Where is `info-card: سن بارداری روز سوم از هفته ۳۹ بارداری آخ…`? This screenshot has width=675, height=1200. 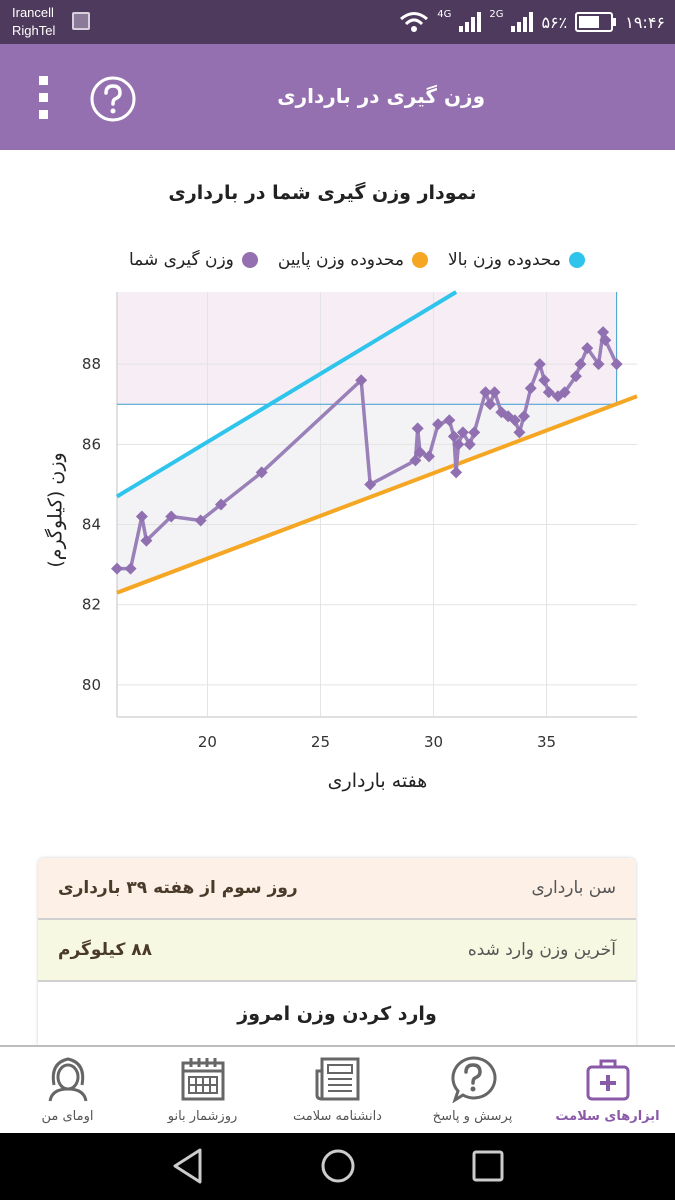 info-card: سن بارداری روز سوم از هفته ۳۹ بارداری آخ… is located at coordinates (337, 952).